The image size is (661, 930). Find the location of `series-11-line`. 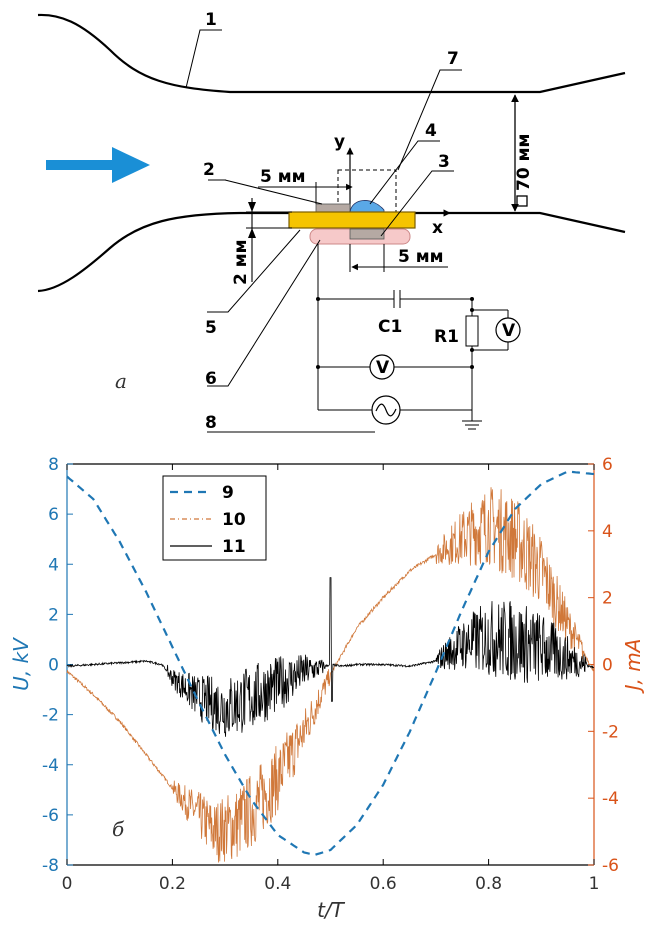

series-11-line is located at coordinates (330, 657).